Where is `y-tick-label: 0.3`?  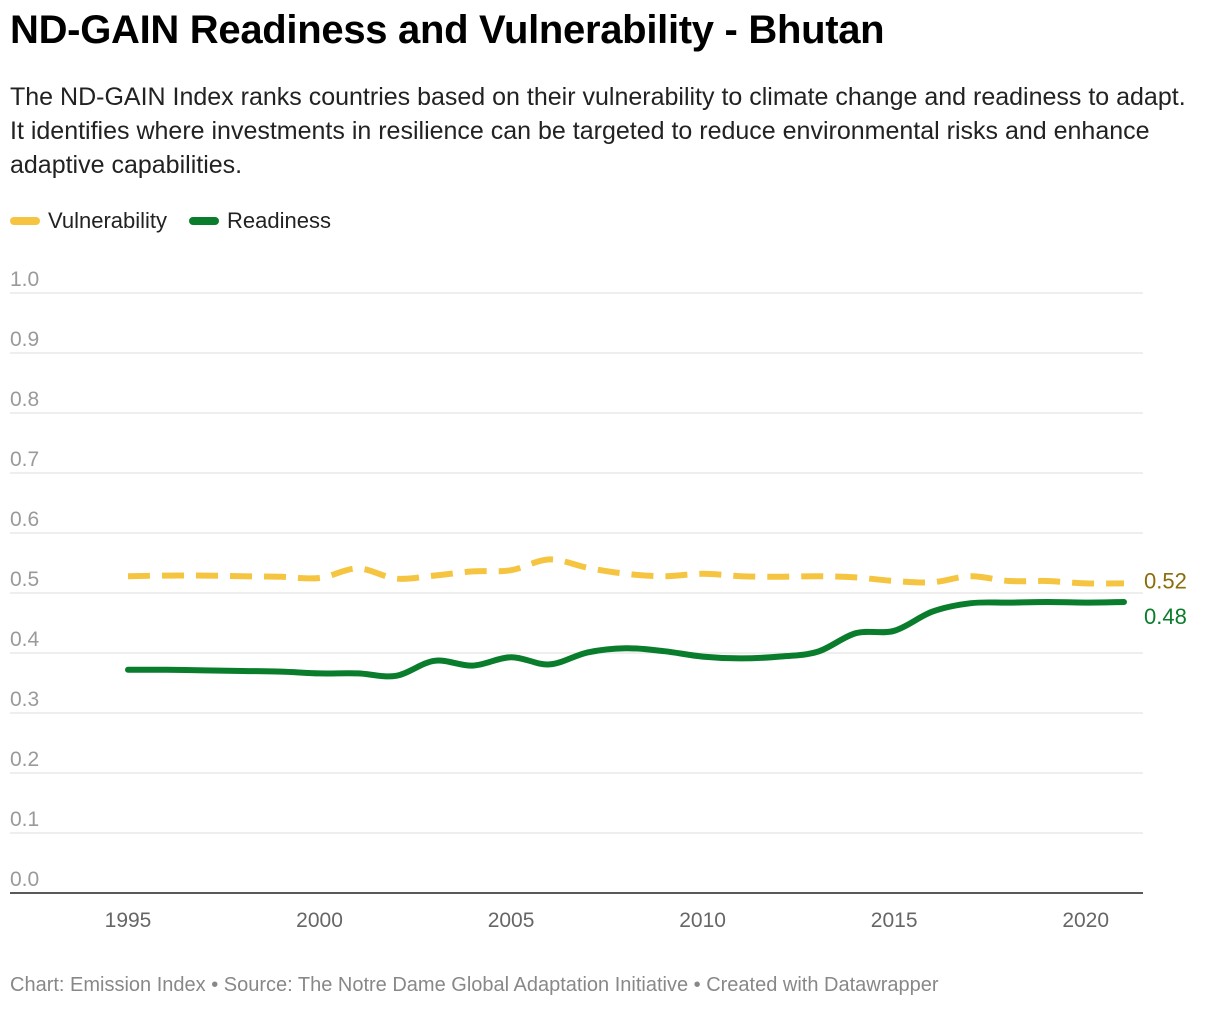
y-tick-label: 0.3 is located at coordinates (24, 699).